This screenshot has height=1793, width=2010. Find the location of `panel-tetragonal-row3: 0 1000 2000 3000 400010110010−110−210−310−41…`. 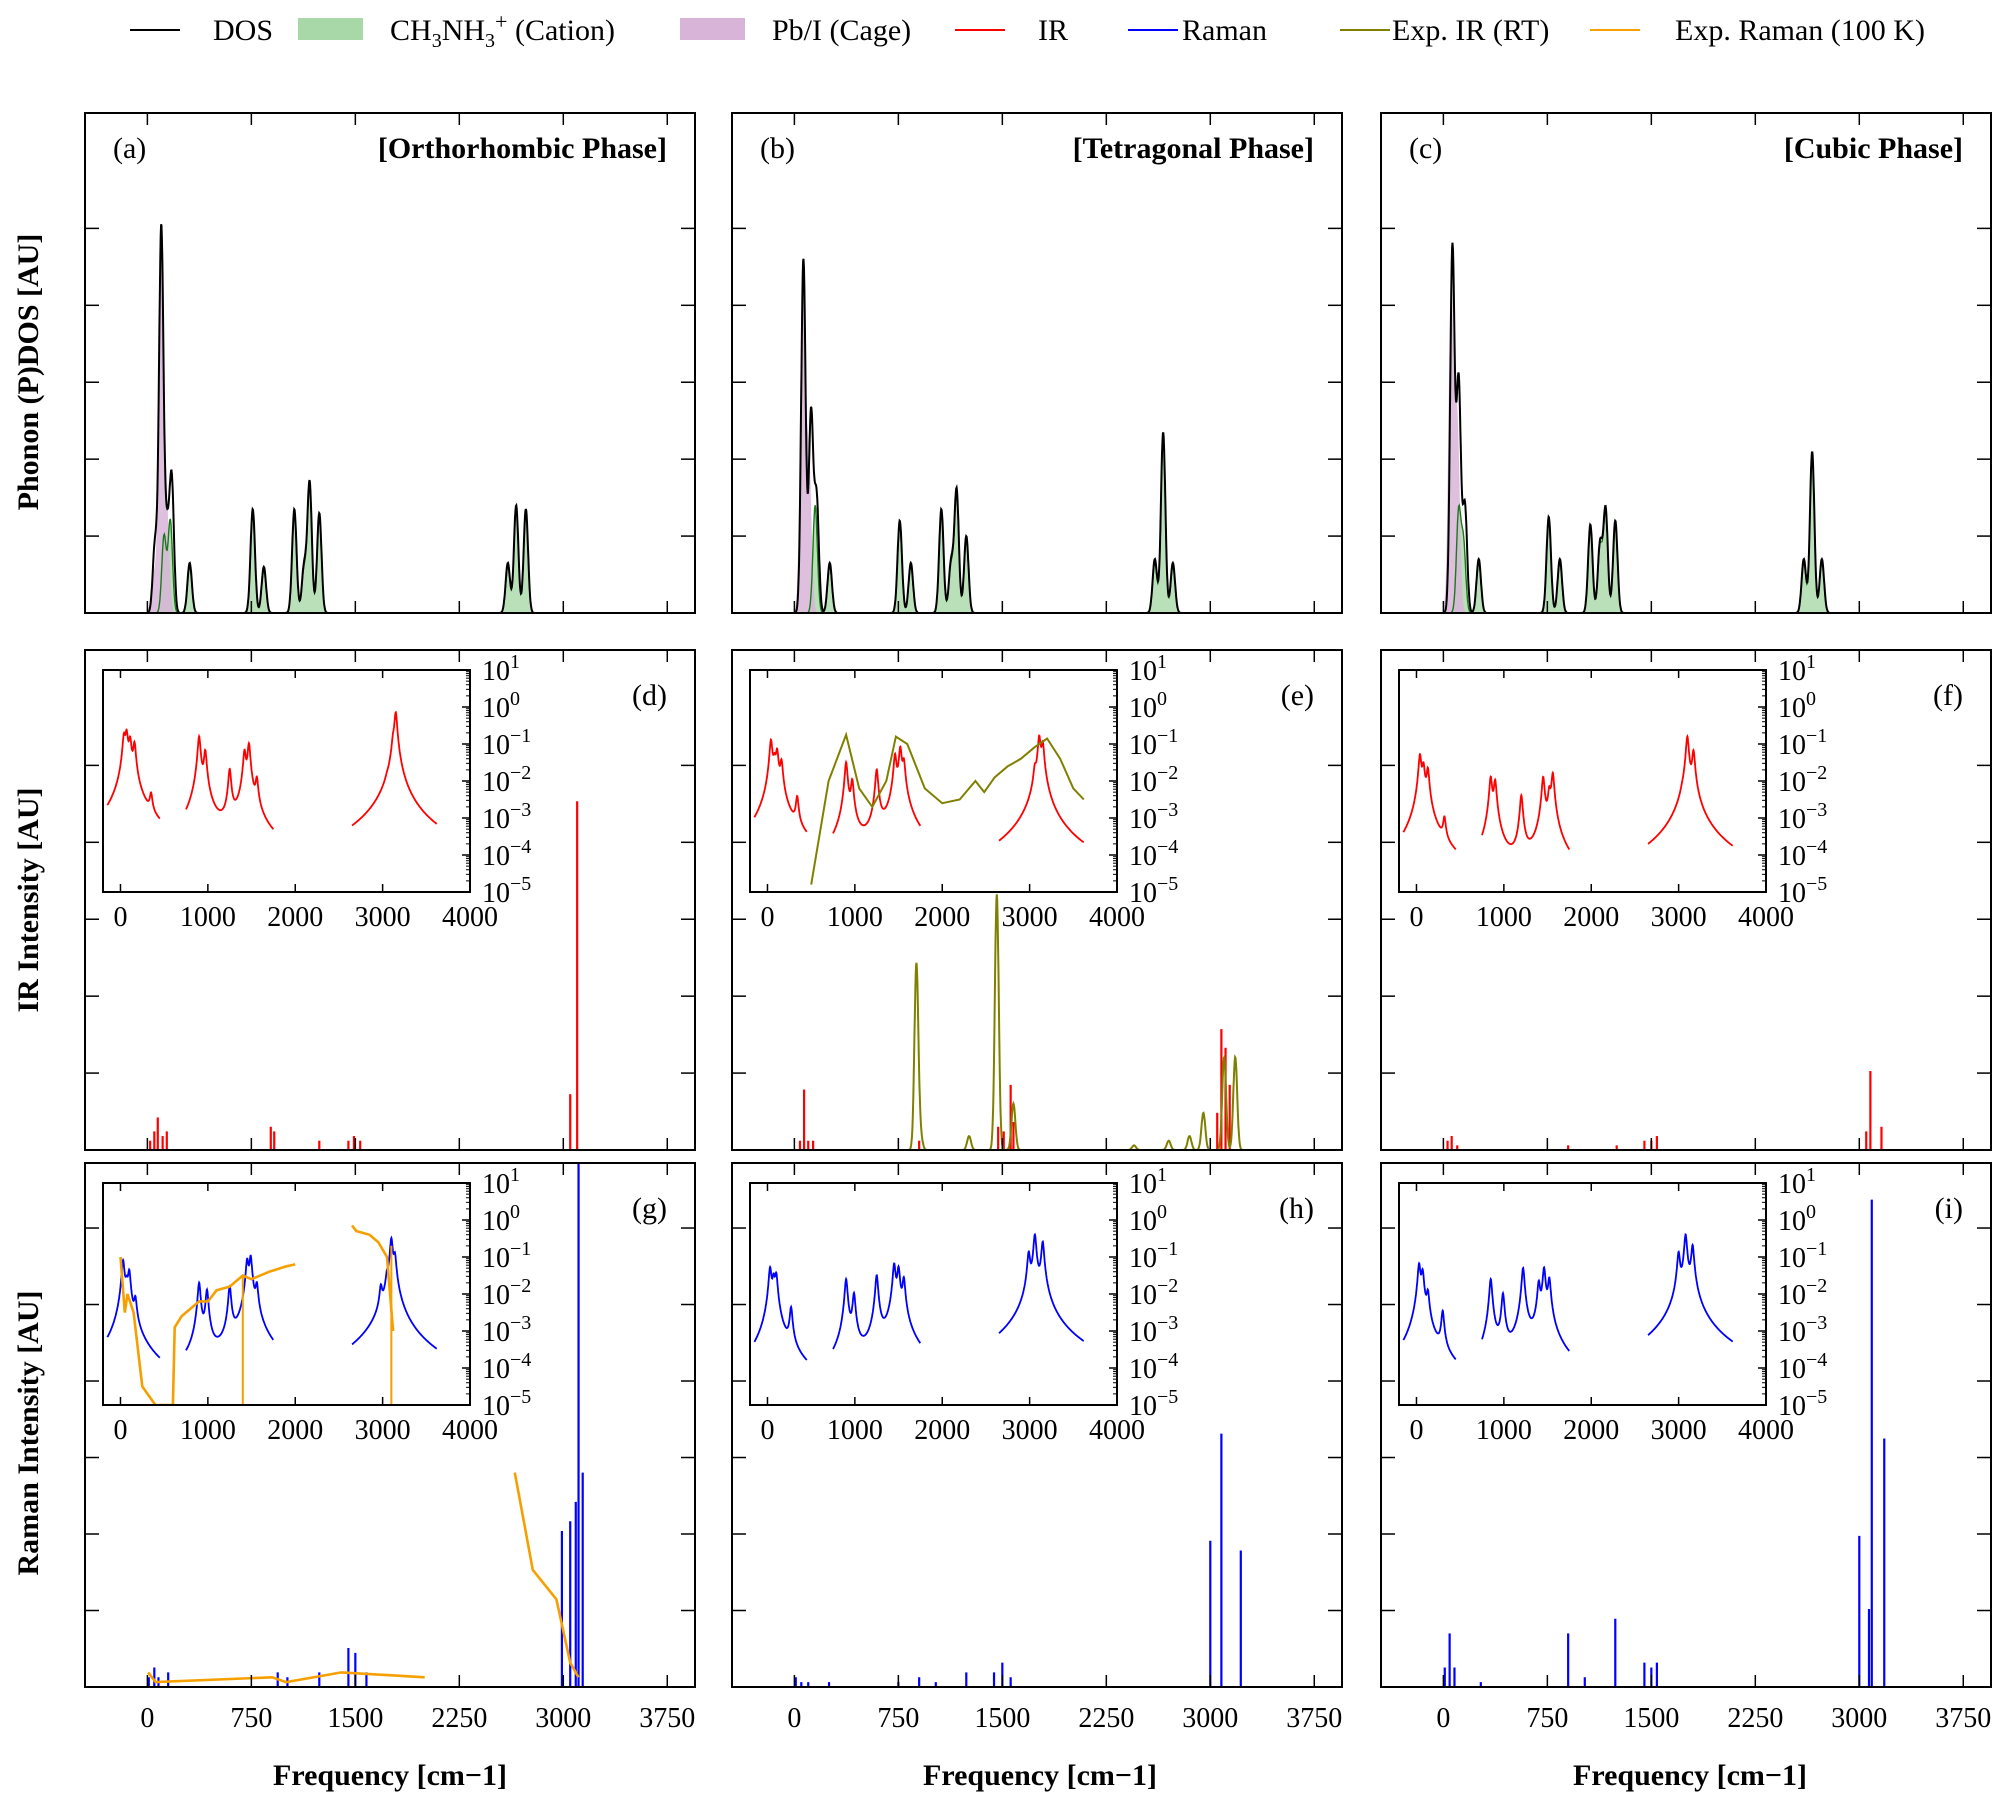

panel-tetragonal-row3: 0 1000 2000 3000 400010110010−110−210−310−41… is located at coordinates (1037, 1448).